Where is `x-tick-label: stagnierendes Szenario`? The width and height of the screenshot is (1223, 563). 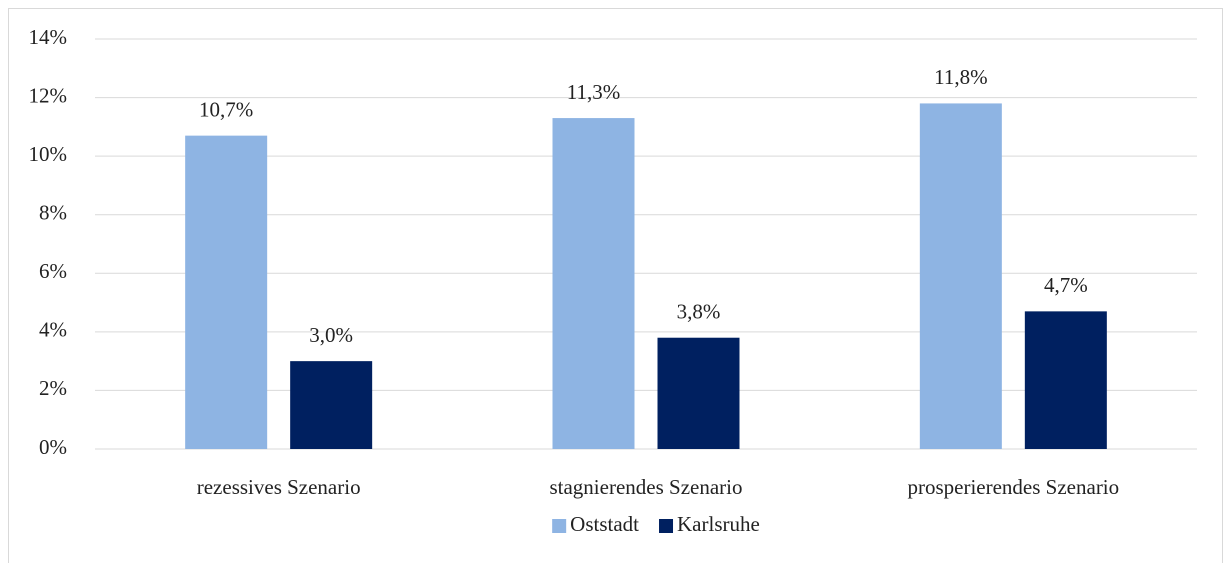 x-tick-label: stagnierendes Szenario is located at coordinates (645, 487).